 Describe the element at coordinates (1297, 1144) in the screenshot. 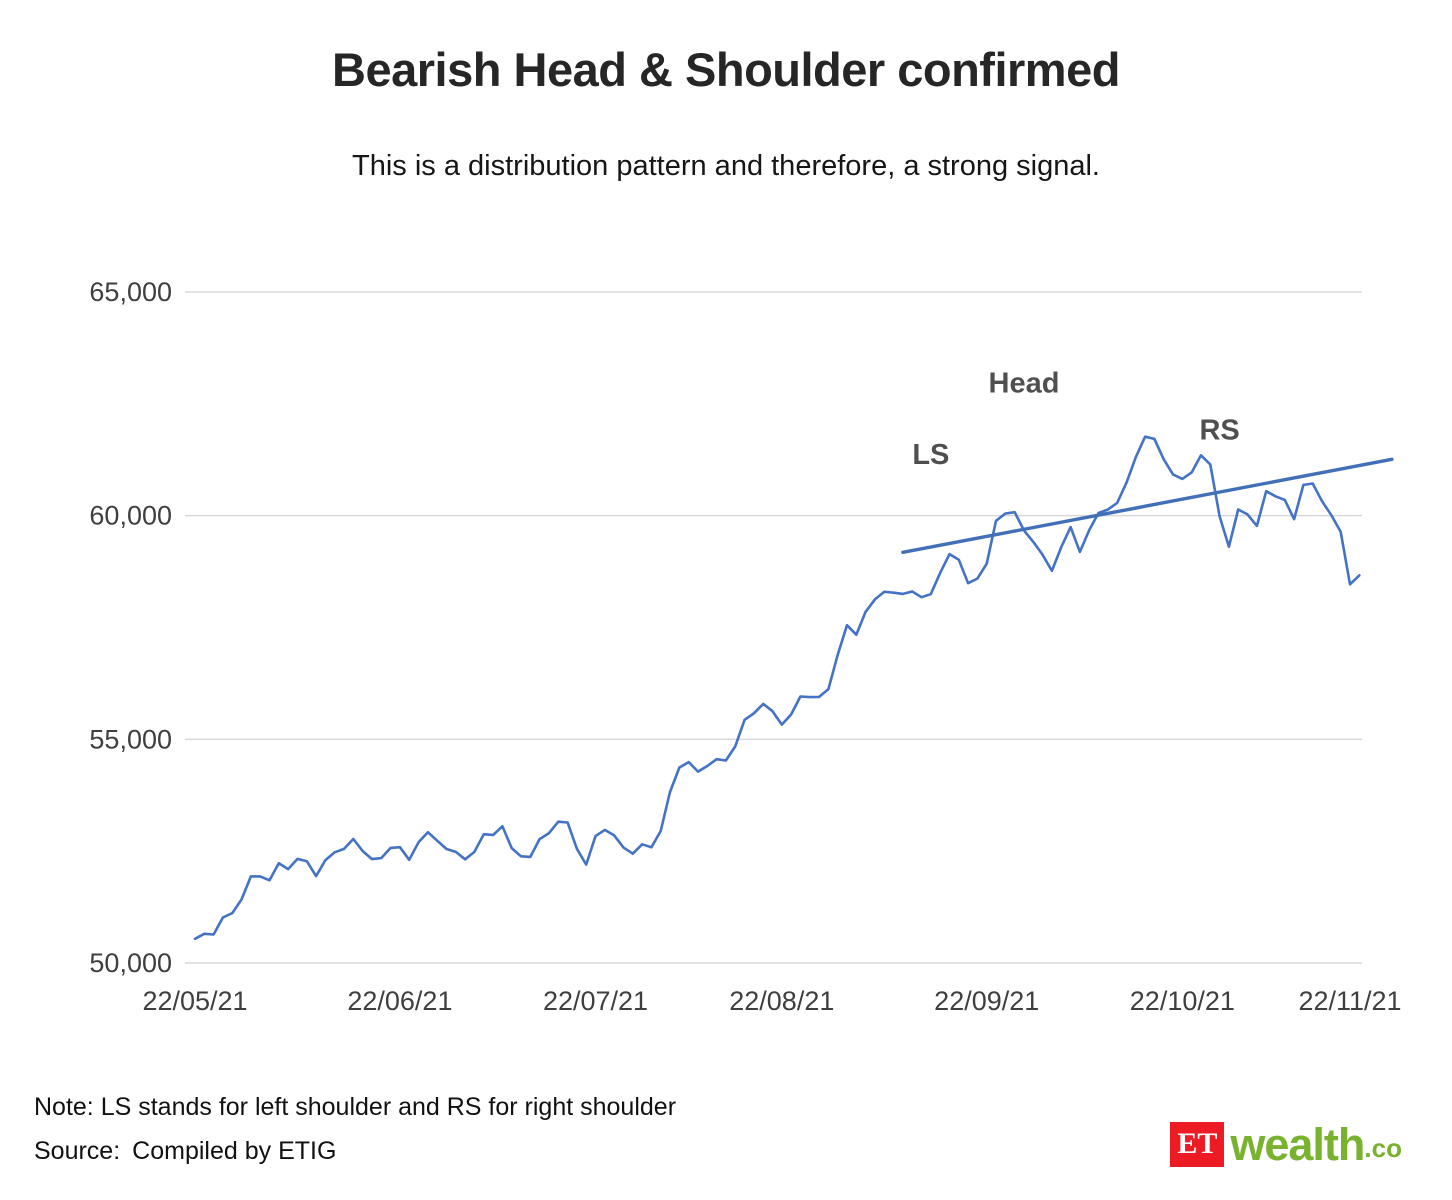

I see `wealth-wordmark: wealth` at that location.